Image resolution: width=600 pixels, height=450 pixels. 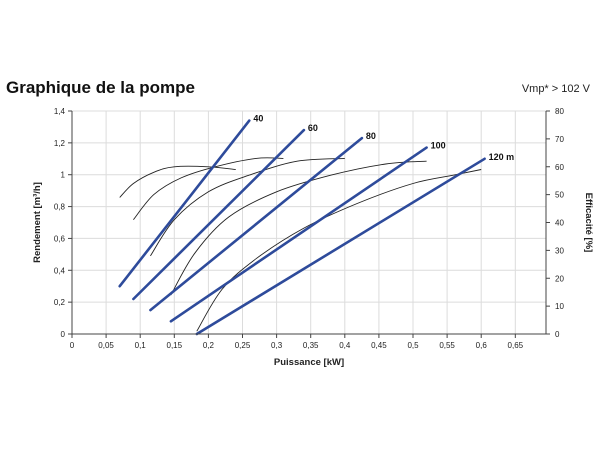 I want to click on x-tick-label: 0,5, so click(x=413, y=345).